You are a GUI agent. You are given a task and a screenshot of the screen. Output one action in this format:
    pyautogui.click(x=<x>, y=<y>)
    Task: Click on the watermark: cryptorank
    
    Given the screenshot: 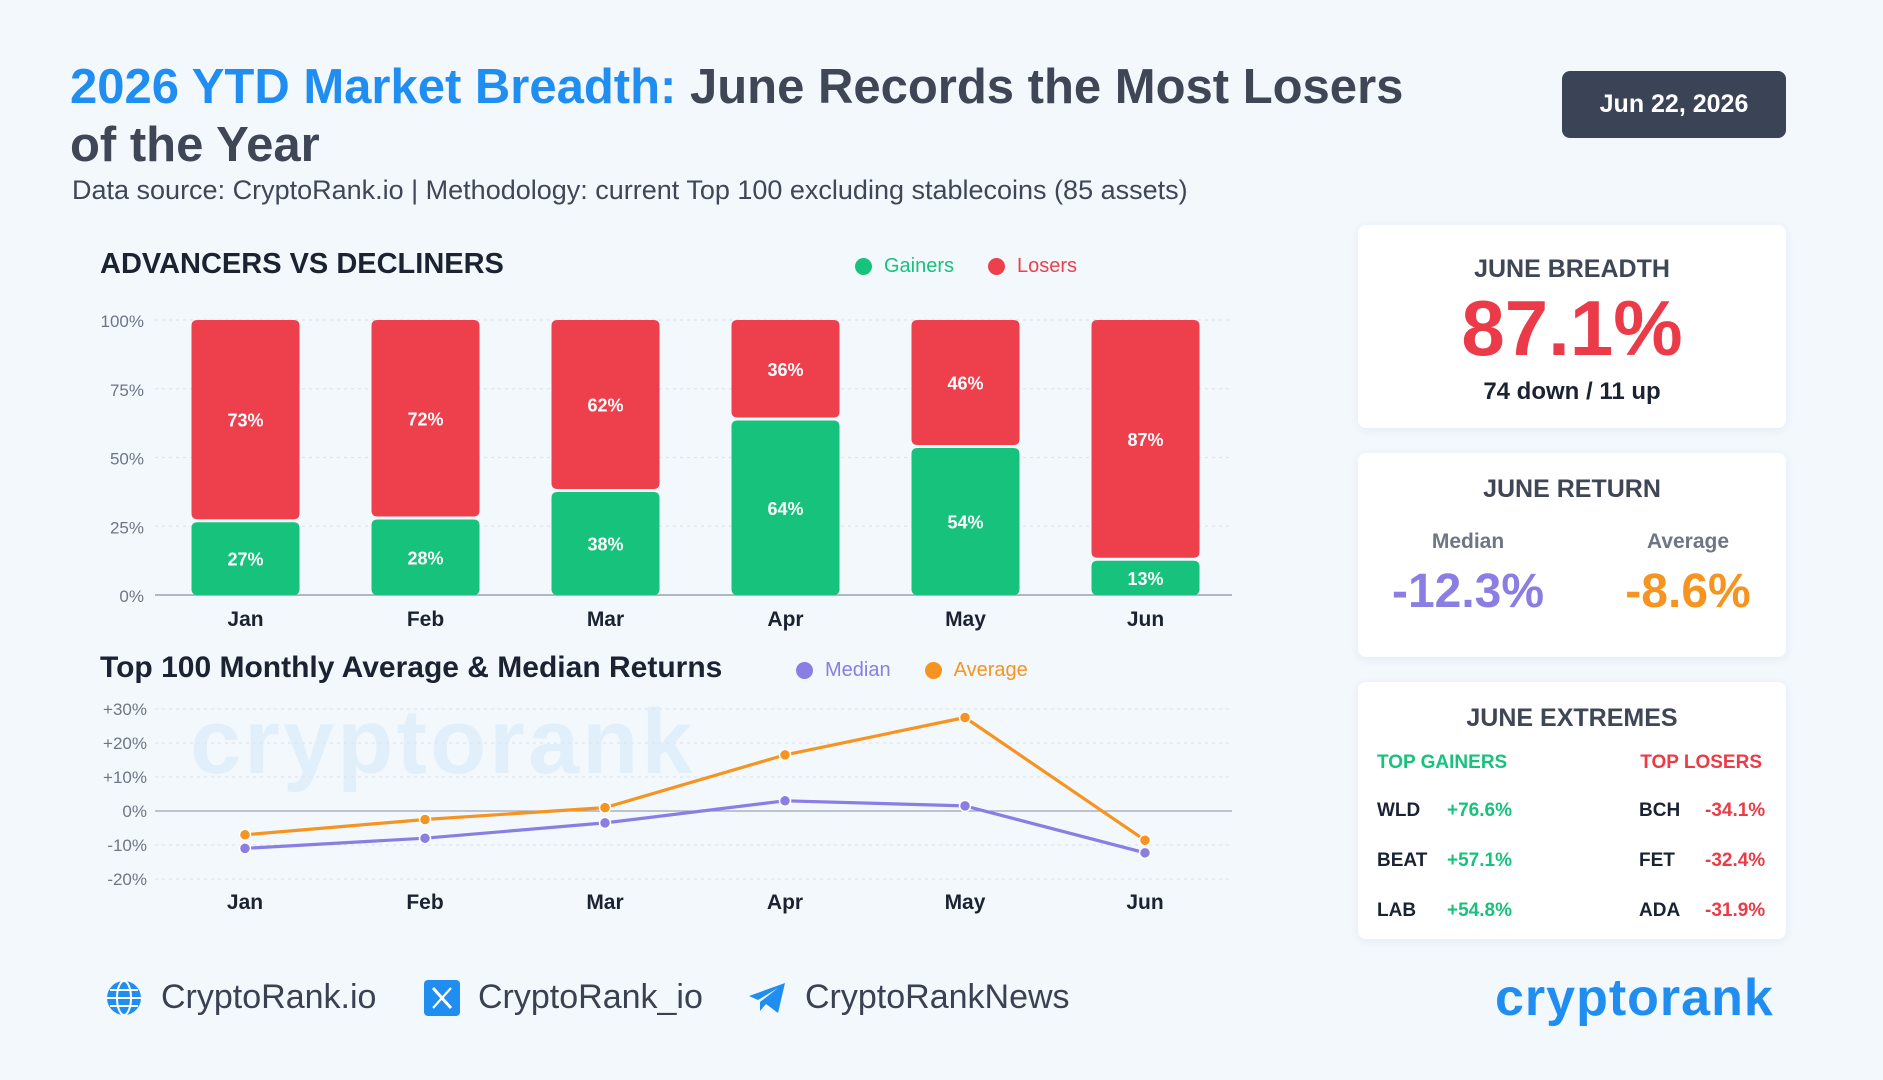 What is the action you would take?
    pyautogui.click(x=443, y=742)
    